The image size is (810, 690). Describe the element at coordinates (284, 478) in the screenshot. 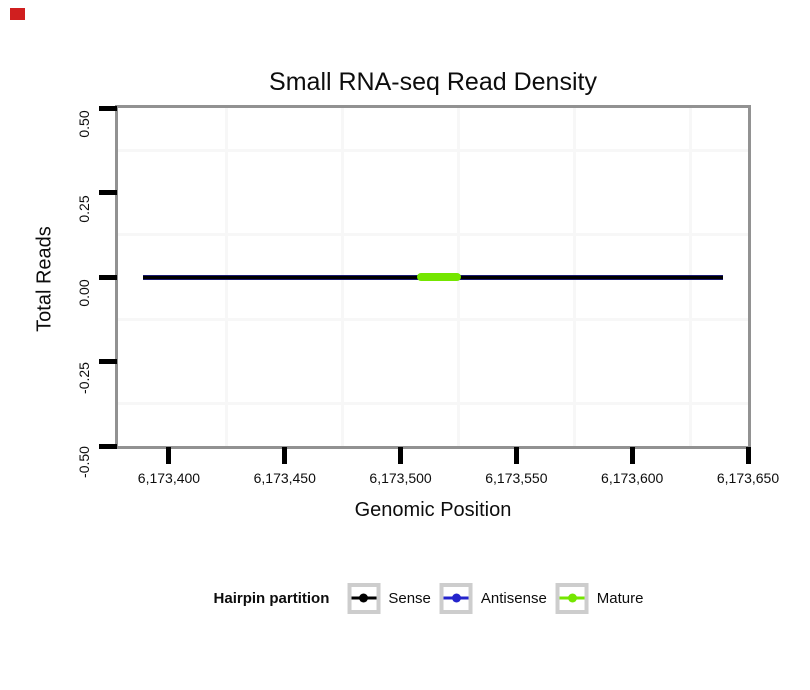

I see `x-tick-label: 6,173,450` at that location.